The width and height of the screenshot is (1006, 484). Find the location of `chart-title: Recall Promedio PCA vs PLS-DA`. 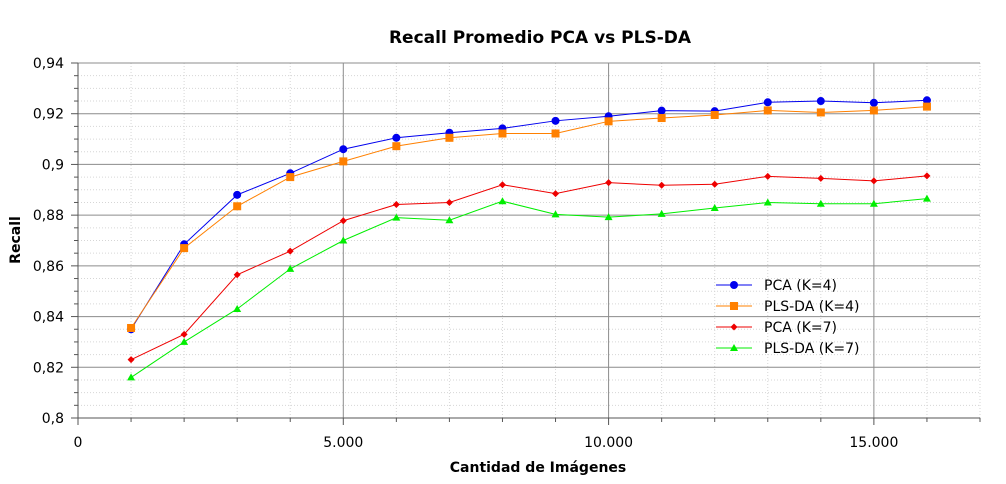

chart-title: Recall Promedio PCA vs PLS-DA is located at coordinates (540, 38).